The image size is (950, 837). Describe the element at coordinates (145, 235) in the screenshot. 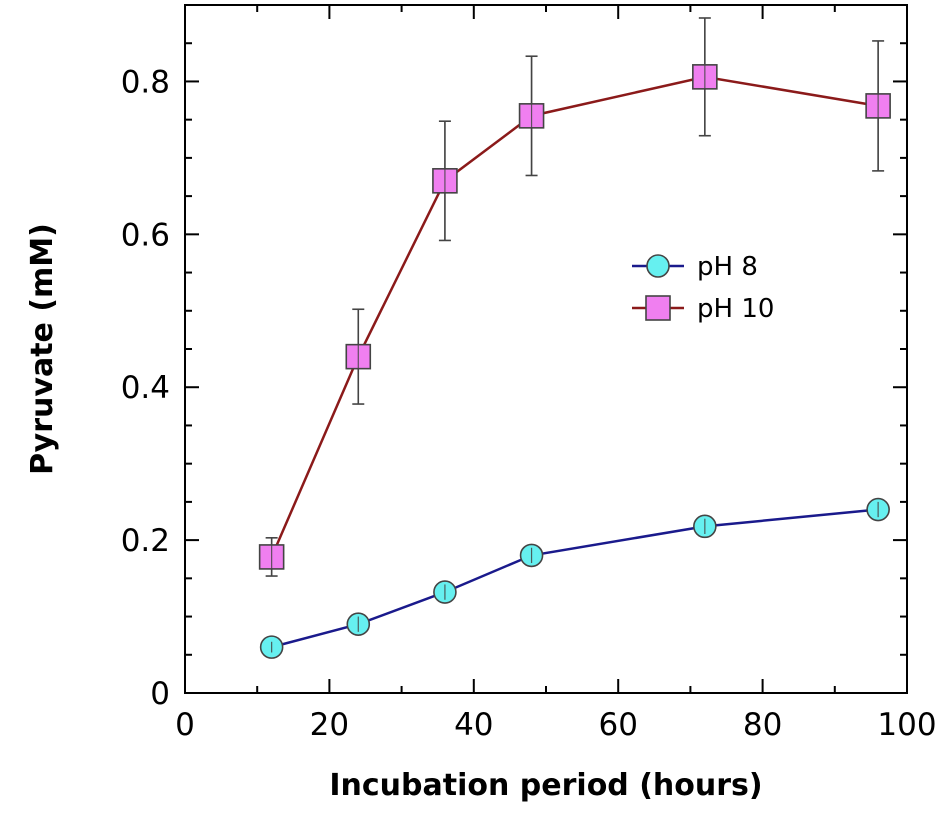

I see `y-tick-label: 0.6` at that location.